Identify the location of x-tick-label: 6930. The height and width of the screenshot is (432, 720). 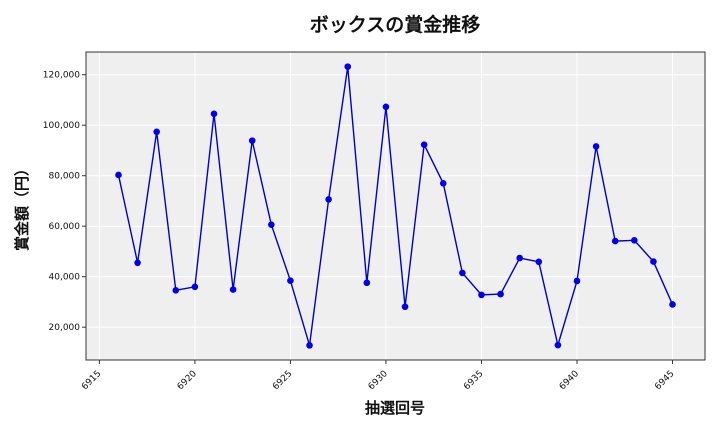
(378, 380).